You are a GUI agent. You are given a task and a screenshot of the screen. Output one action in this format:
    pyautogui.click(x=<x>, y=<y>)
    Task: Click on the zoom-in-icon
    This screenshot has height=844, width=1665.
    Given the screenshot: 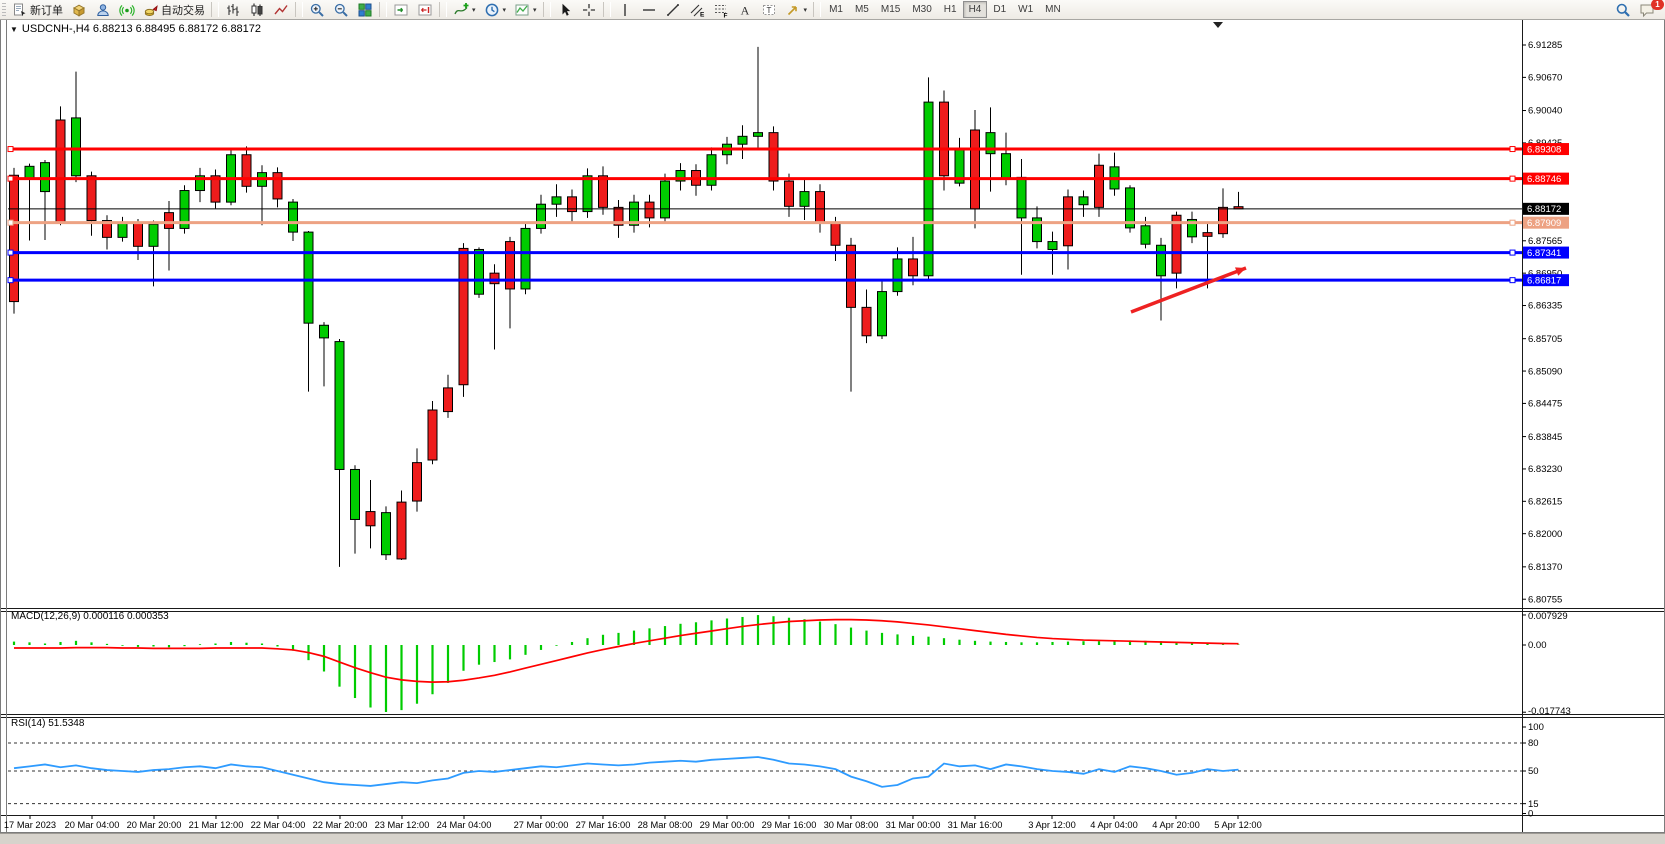 What is the action you would take?
    pyautogui.click(x=317, y=10)
    